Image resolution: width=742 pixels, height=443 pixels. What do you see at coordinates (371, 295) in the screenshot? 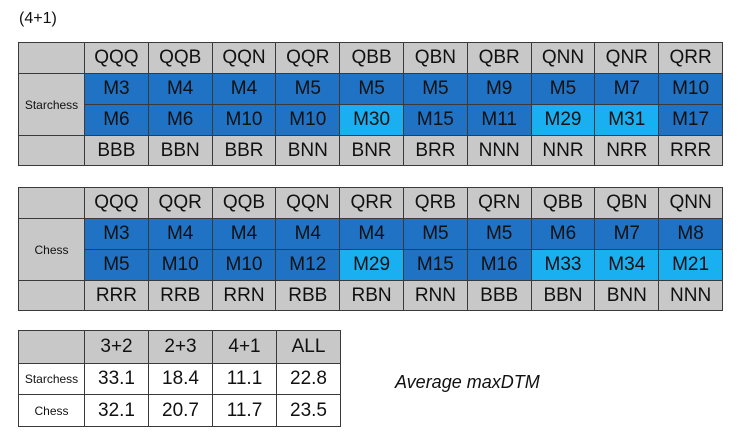
I see `footer-cell: RBN` at bounding box center [371, 295].